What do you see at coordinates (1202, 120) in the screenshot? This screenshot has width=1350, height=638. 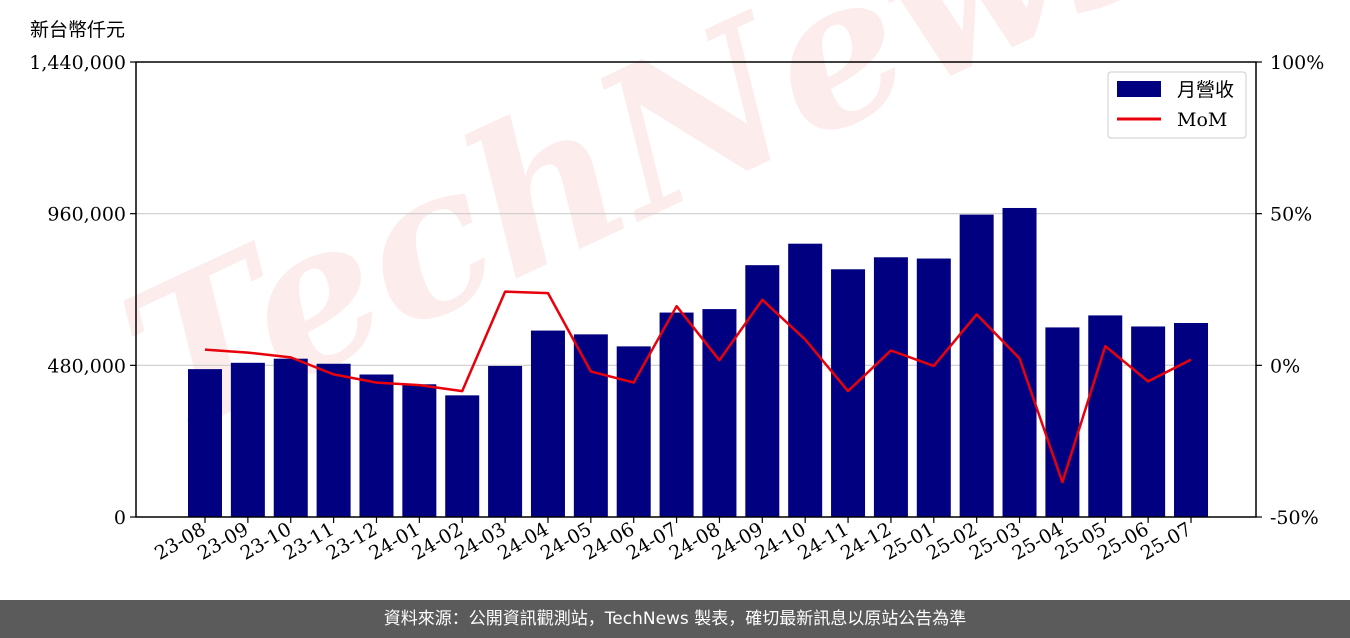 I see `legend-label-mom: MoM` at bounding box center [1202, 120].